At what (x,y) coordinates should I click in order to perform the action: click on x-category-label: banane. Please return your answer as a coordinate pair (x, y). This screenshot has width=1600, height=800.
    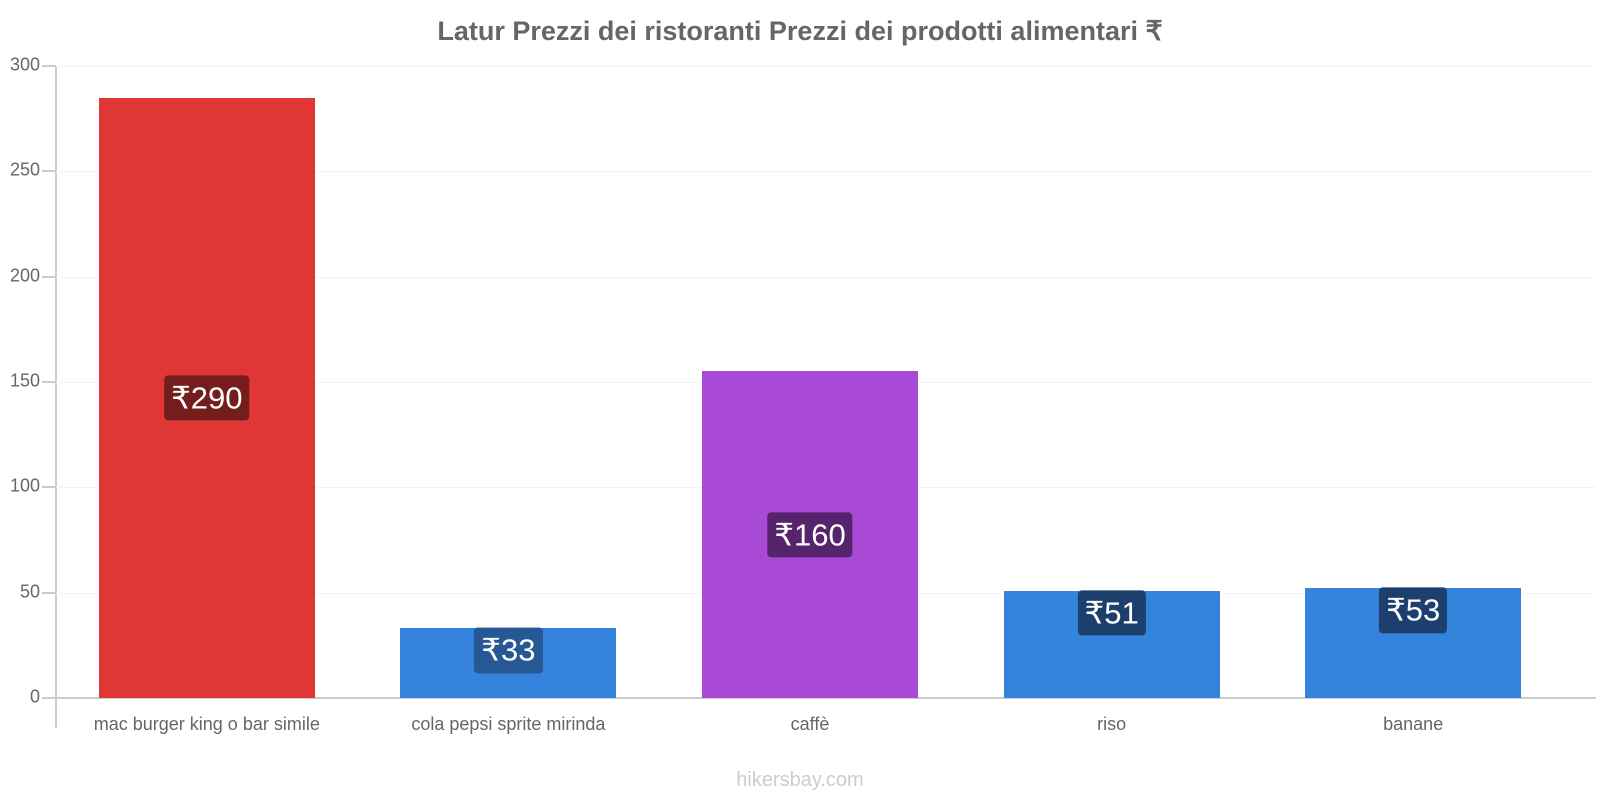
    Looking at the image, I should click on (1413, 724).